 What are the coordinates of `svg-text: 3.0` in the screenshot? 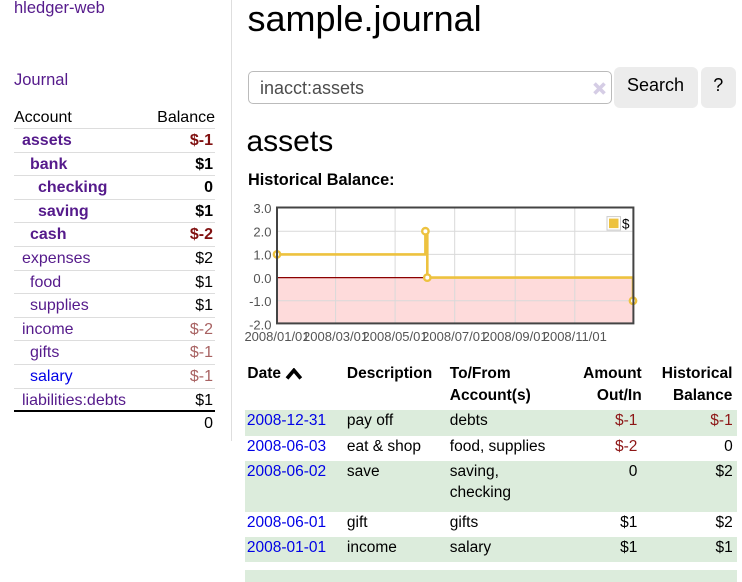 It's located at (262, 208).